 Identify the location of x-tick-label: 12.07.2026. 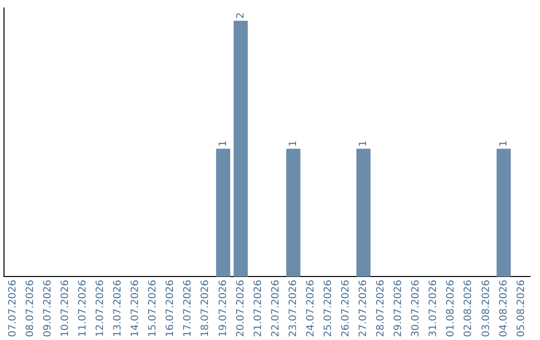
(100, 309).